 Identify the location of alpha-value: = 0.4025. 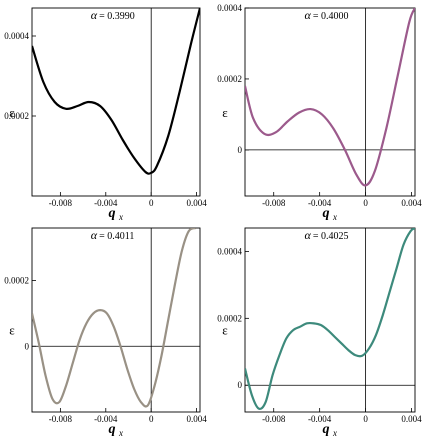
(331, 236).